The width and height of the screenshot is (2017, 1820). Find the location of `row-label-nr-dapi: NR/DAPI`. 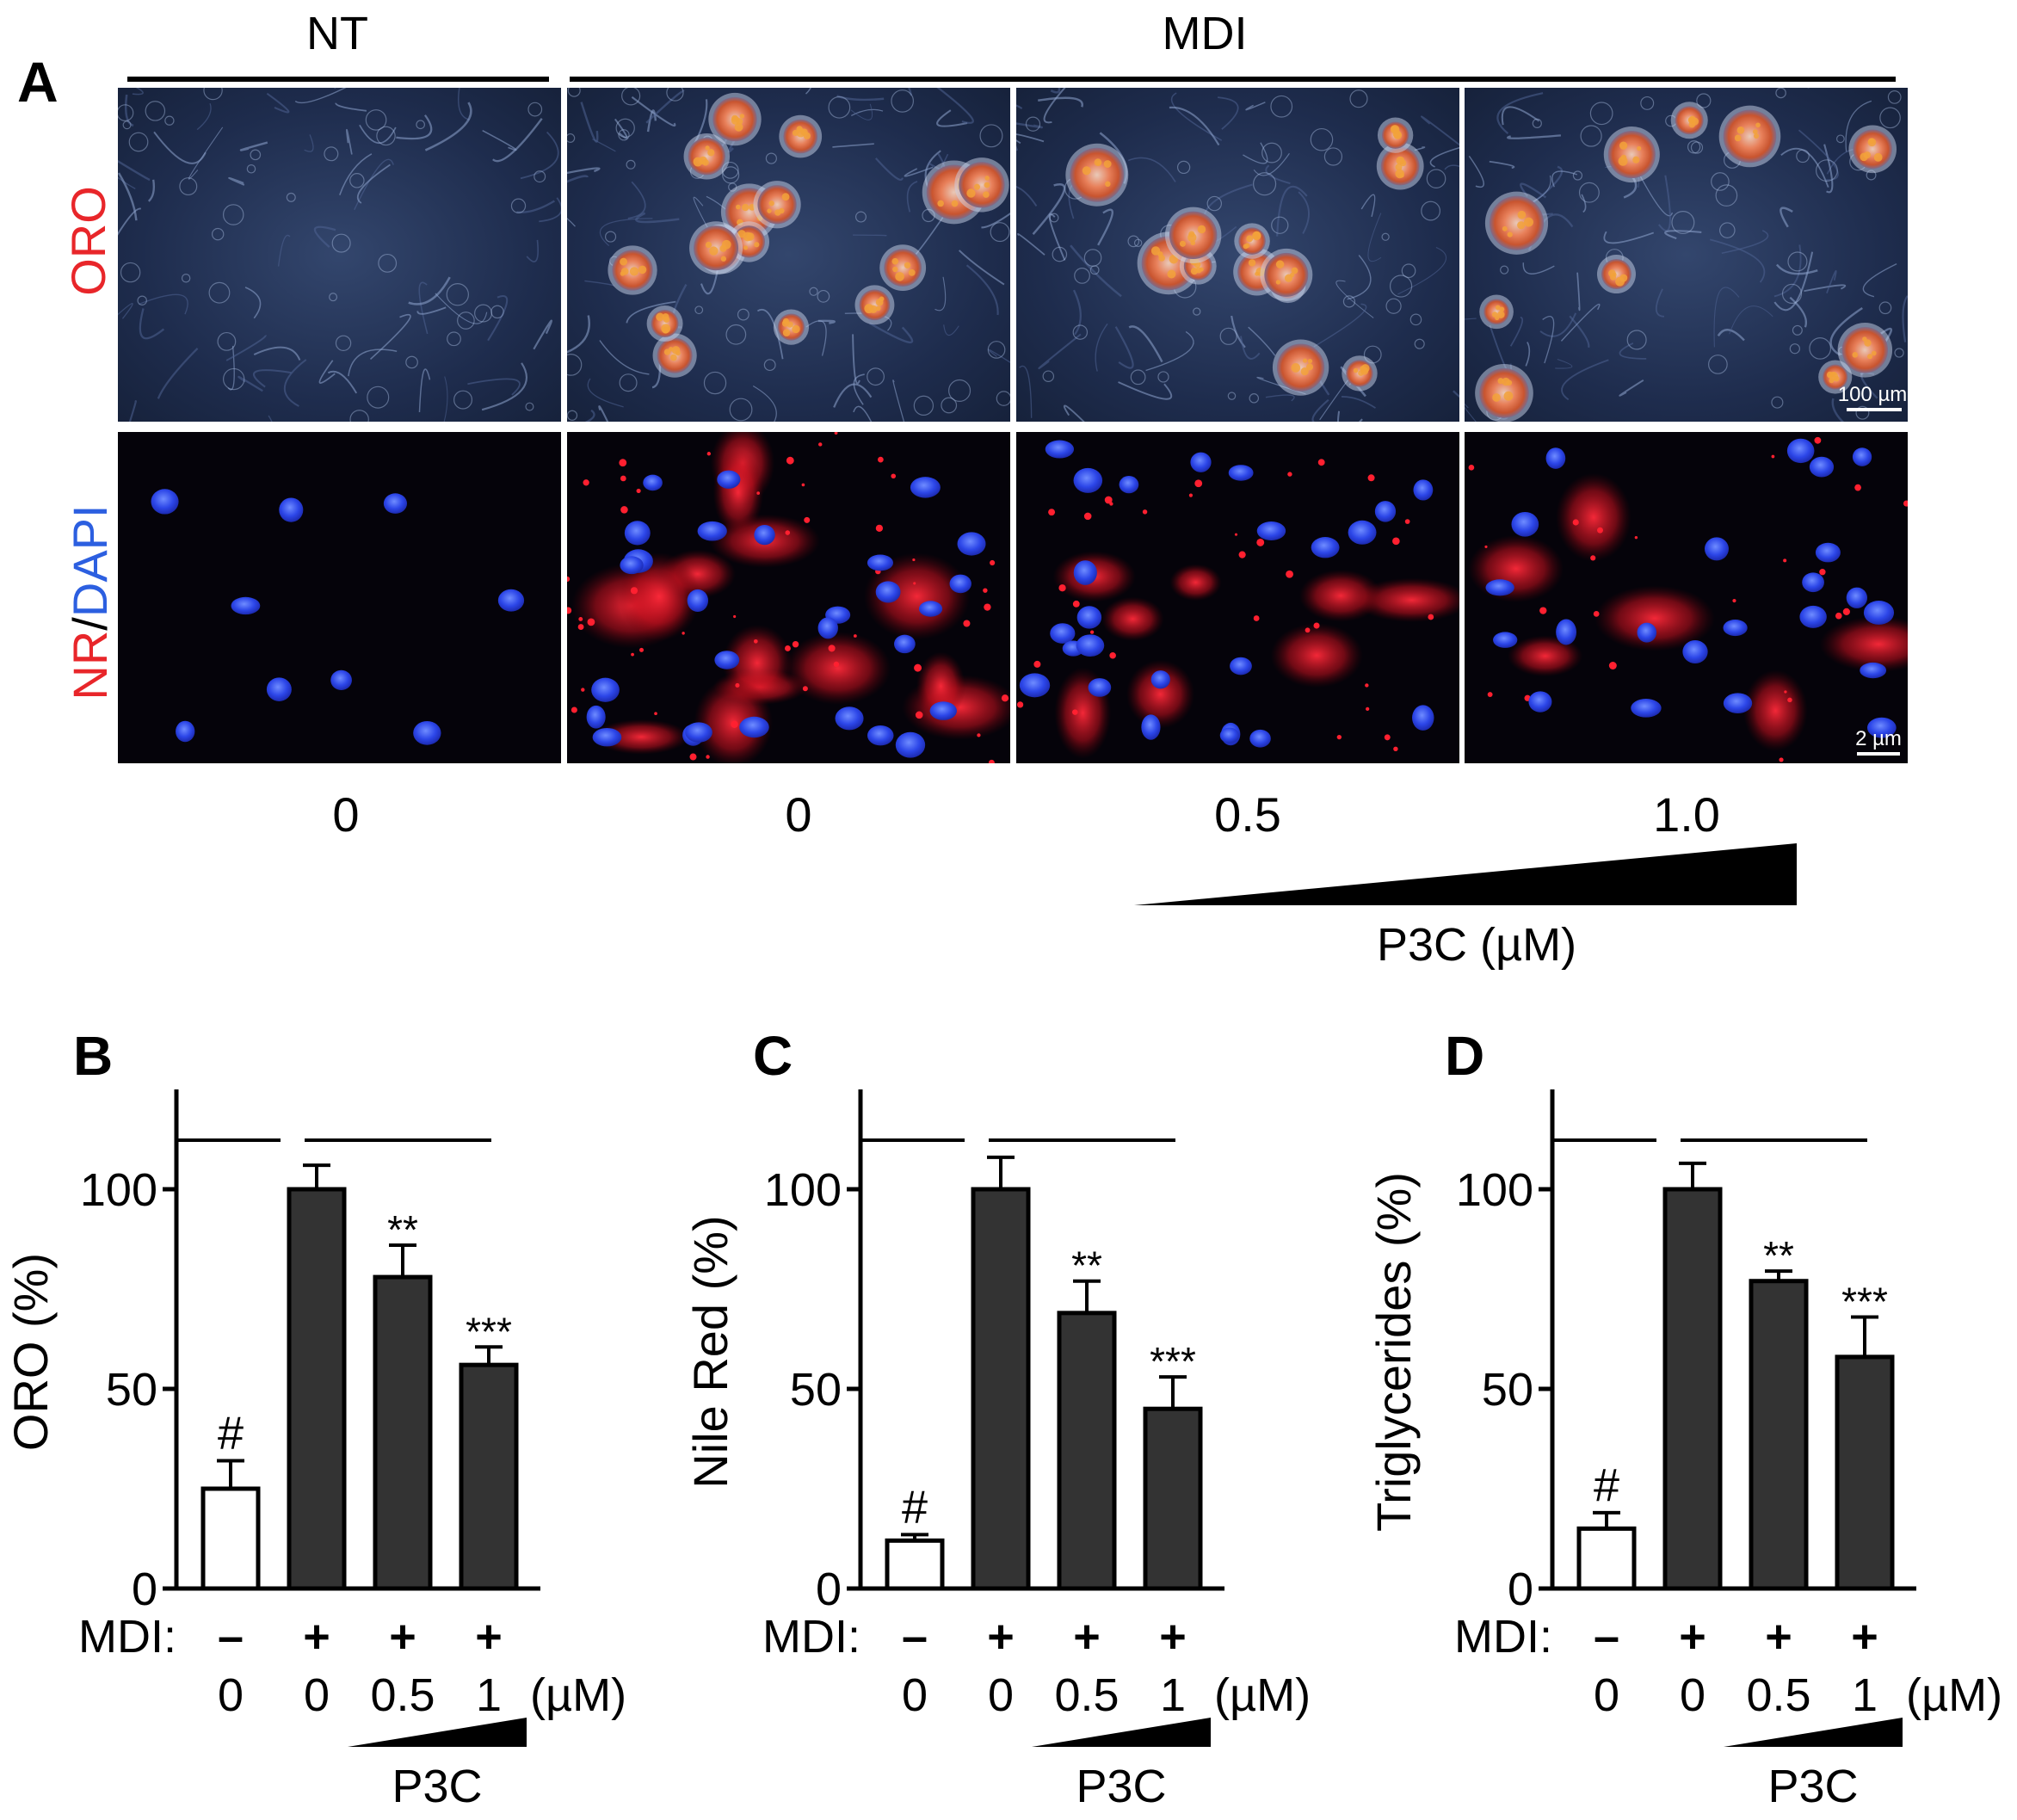

row-label-nr-dapi: NR/DAPI is located at coordinates (90, 602).